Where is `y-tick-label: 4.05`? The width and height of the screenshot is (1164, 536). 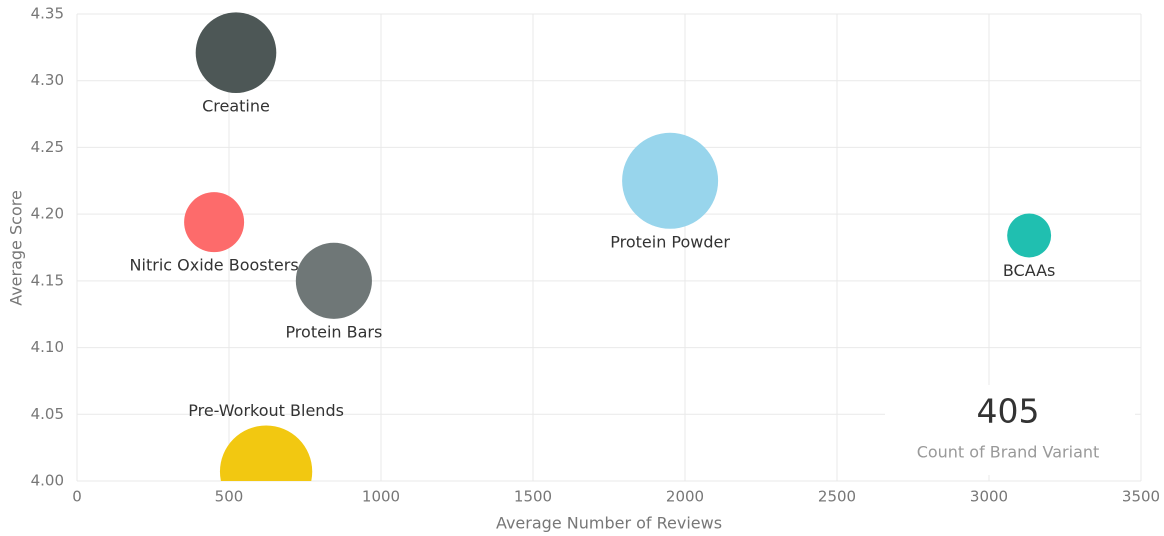 y-tick-label: 4.05 is located at coordinates (47, 414).